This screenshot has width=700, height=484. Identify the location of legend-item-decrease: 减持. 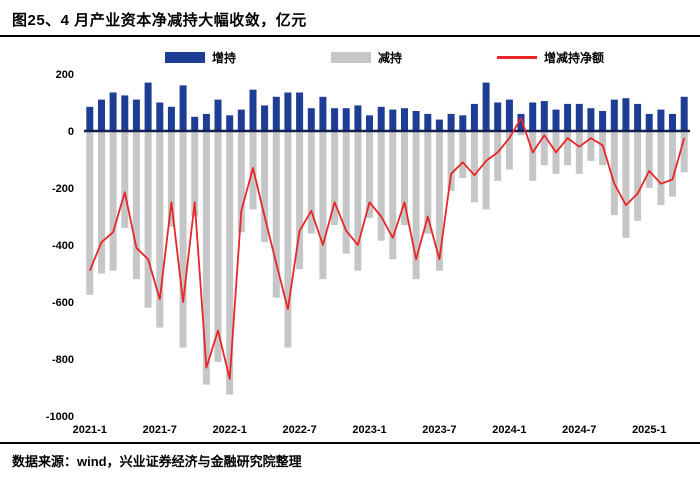
(366, 57).